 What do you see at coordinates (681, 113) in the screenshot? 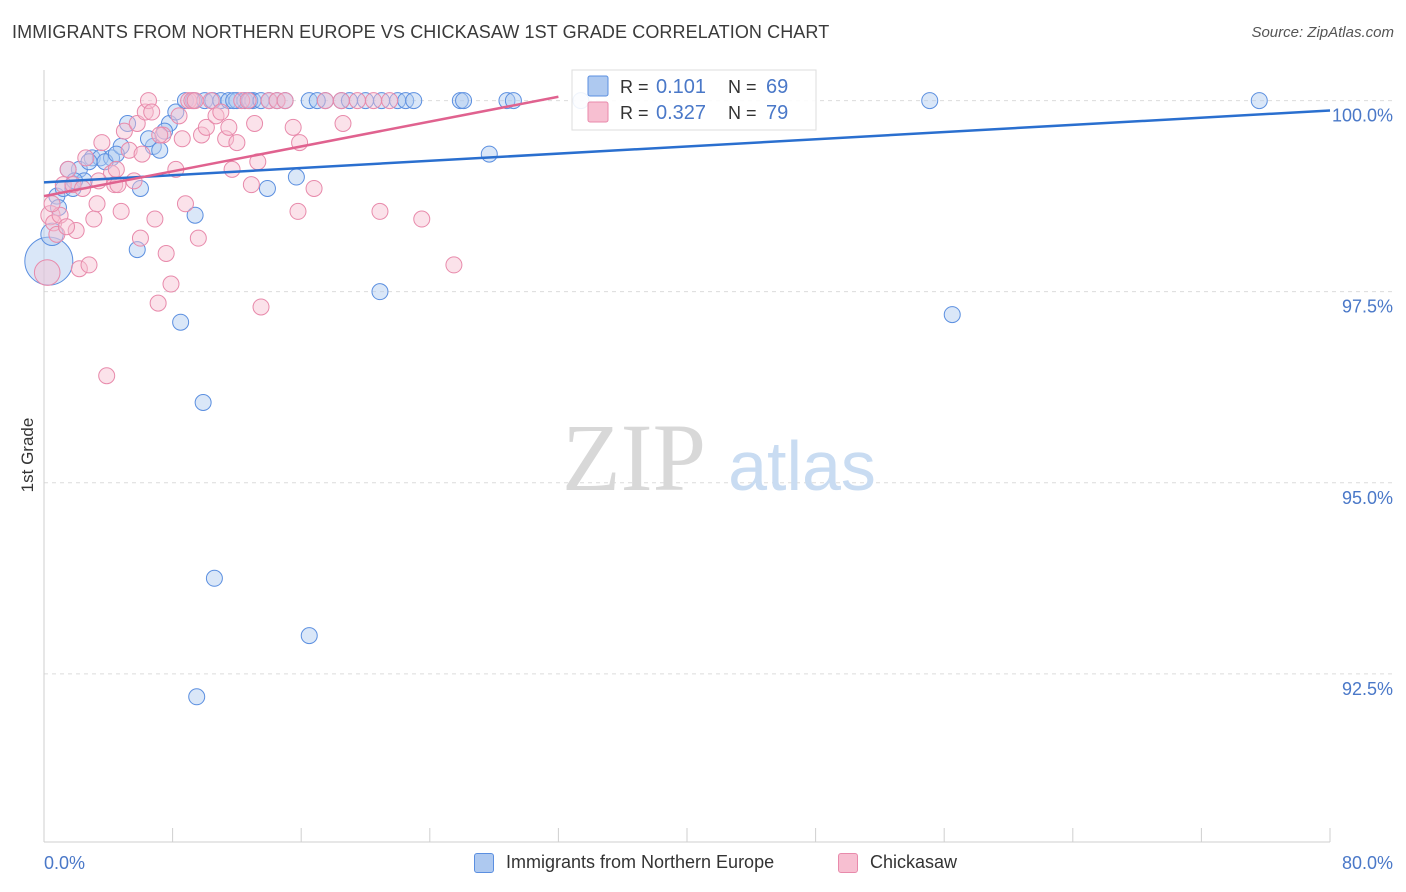
I see `legend-r-value-pink: 0.327` at bounding box center [681, 113].